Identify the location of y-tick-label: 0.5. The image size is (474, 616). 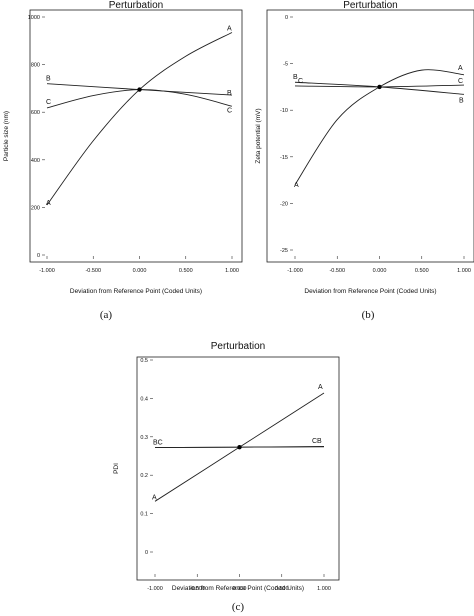
(144, 361).